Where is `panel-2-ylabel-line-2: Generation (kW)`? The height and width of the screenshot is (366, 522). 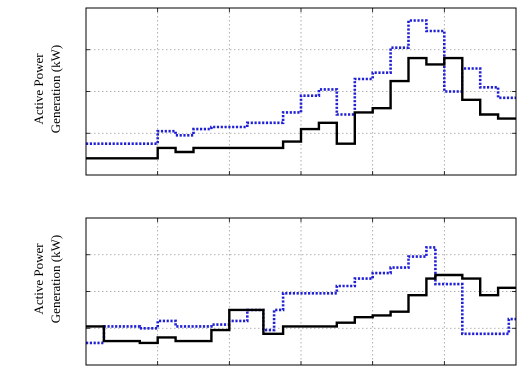
panel-2-ylabel-line-2: Generation (kW) is located at coordinates (55, 279).